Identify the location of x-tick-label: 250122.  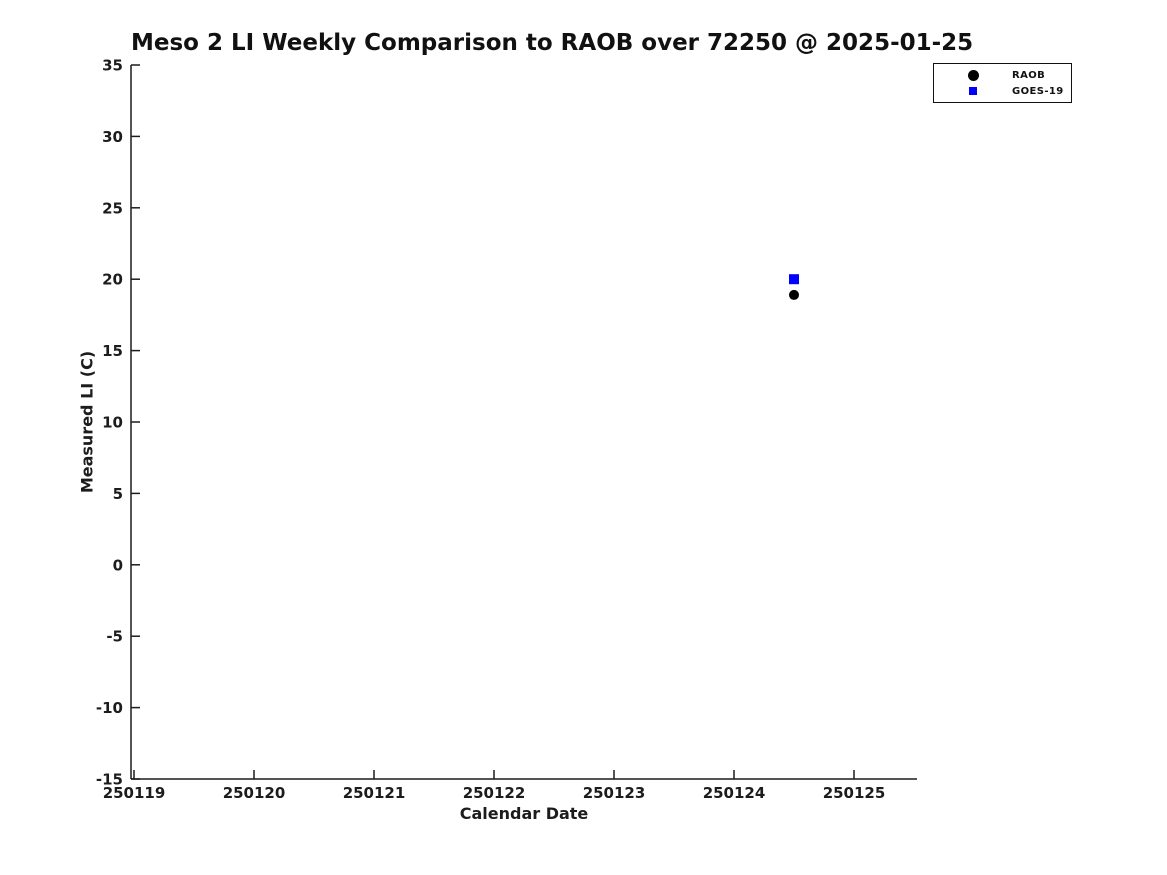
(494, 793).